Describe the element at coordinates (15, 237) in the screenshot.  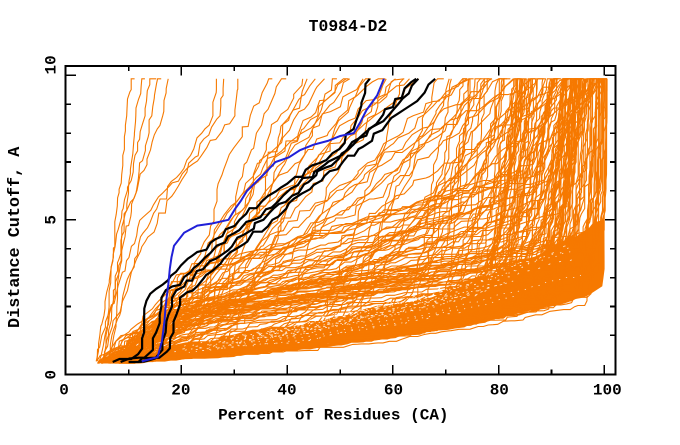
I see `svg-text: Distance Cutoff, A` at that location.